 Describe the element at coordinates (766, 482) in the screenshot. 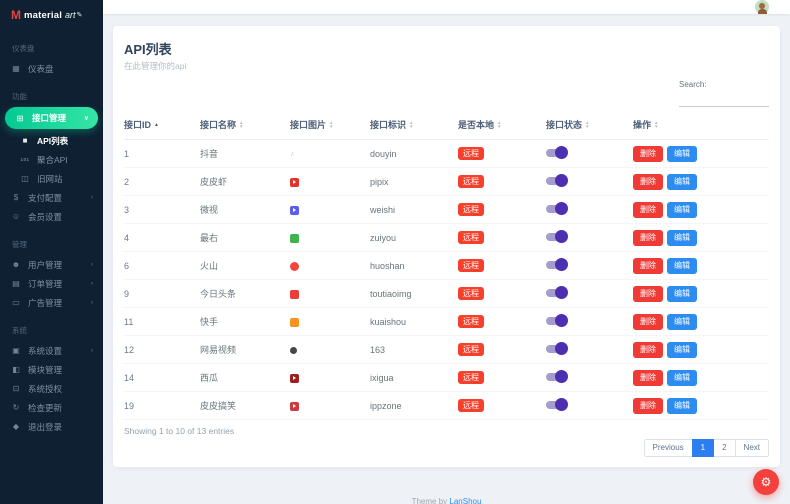

I see `settings-fab: ⚙` at that location.